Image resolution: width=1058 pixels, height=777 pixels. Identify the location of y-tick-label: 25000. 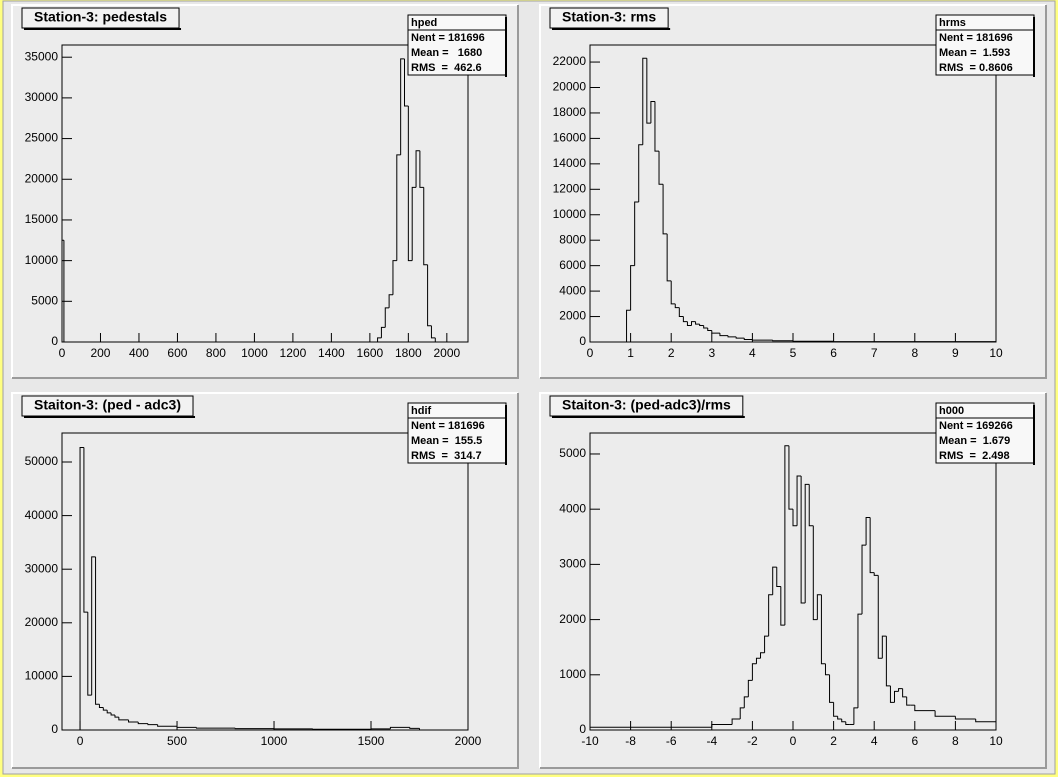
(42, 138).